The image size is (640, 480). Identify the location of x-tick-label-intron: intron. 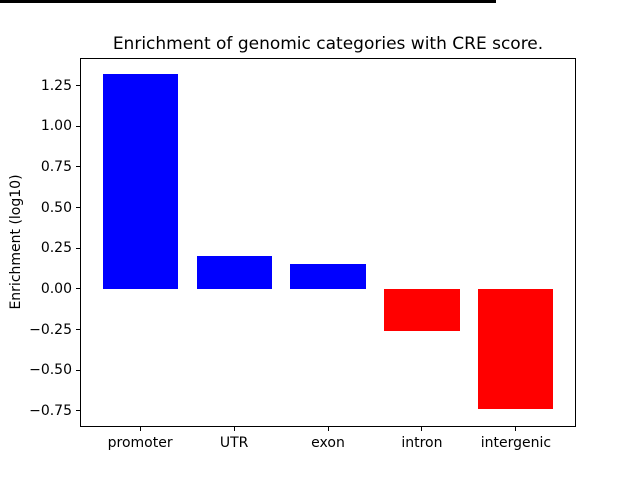
(422, 443).